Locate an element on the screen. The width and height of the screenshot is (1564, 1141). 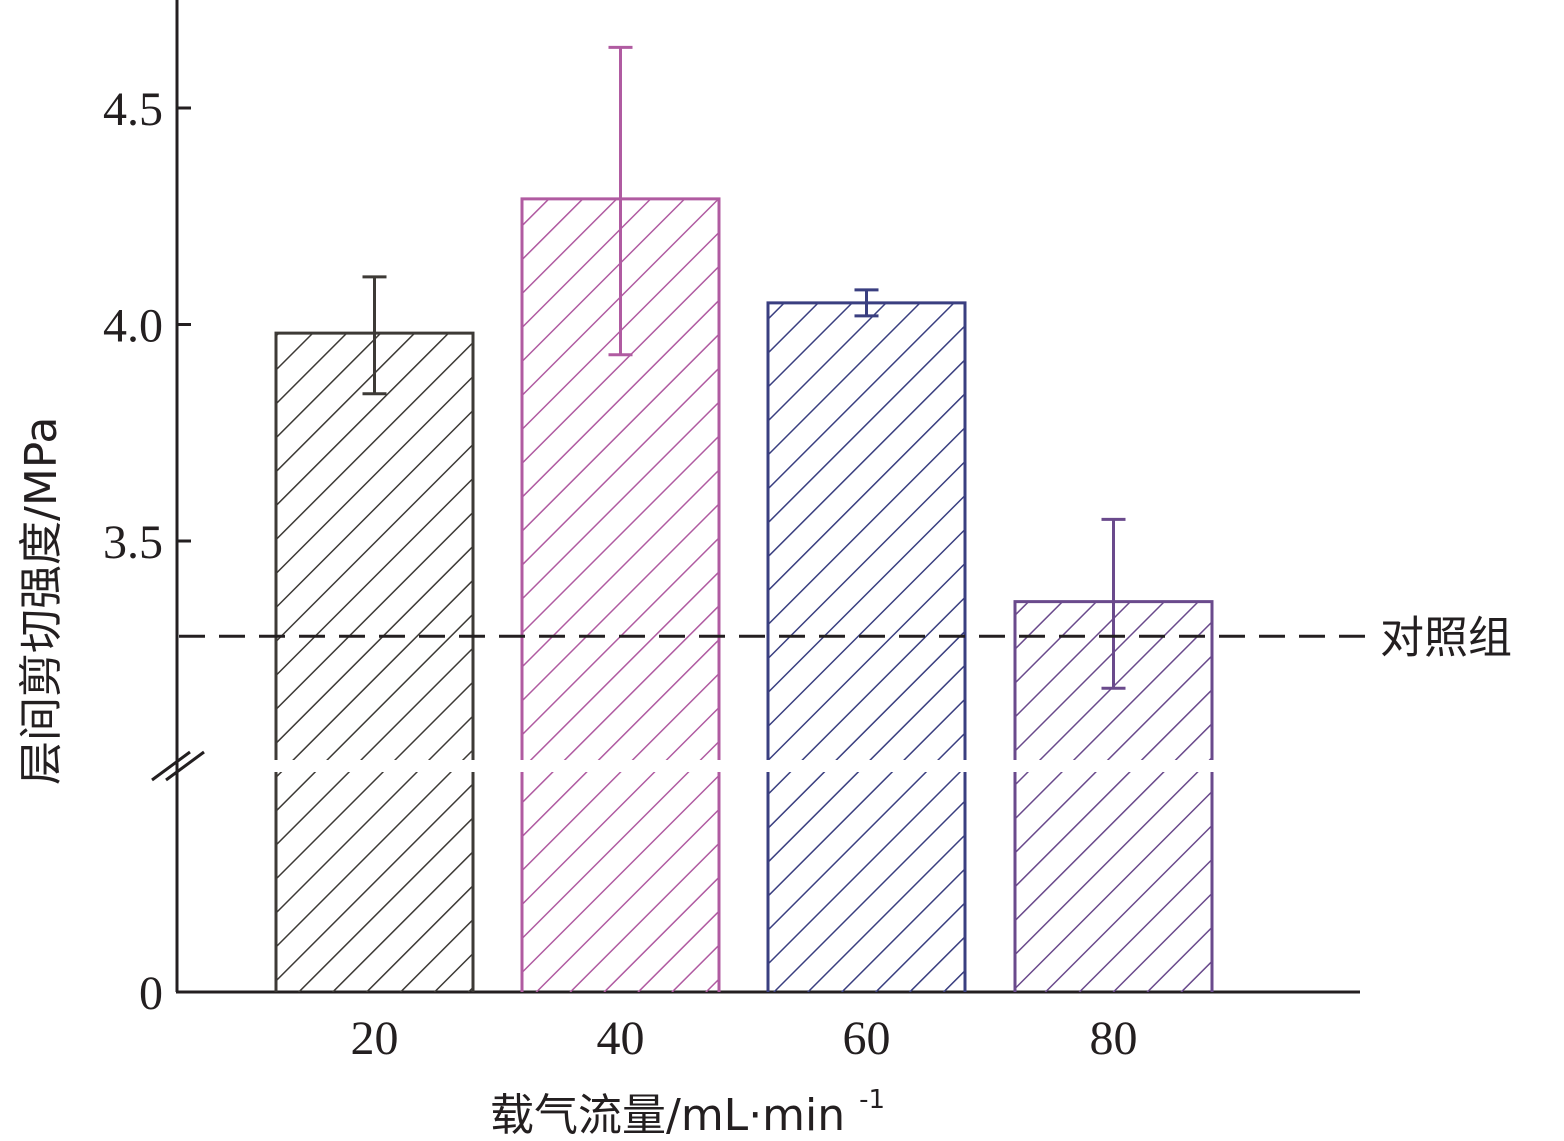
x-tick-label: 20 is located at coordinates (375, 1038).